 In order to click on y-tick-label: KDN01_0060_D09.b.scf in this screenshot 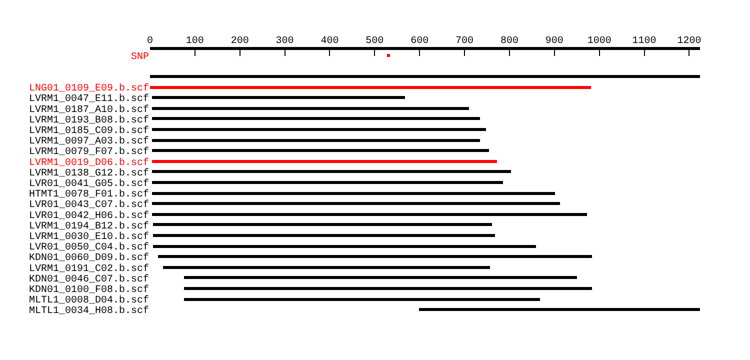, I will do `click(88, 258)`.